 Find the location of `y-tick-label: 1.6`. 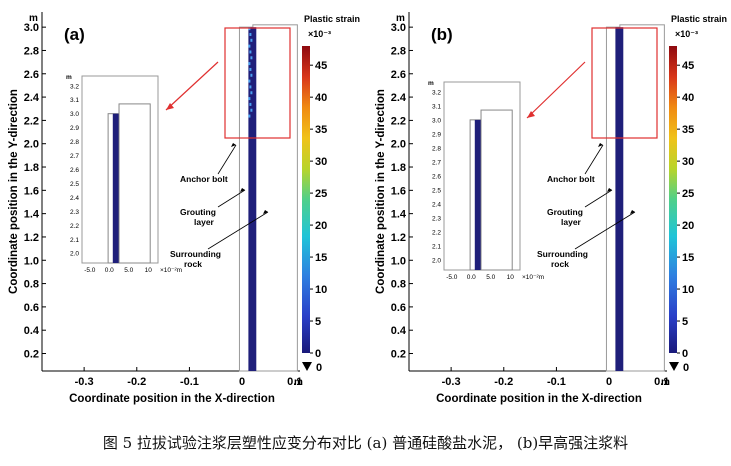

y-tick-label: 1.6 is located at coordinates (398, 191).